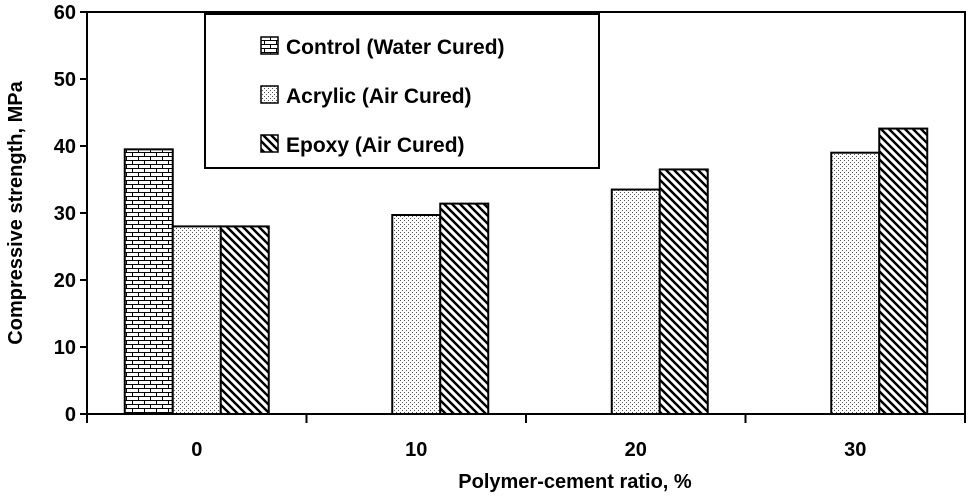  Describe the element at coordinates (196, 450) in the screenshot. I see `x-tick-label: 0` at that location.